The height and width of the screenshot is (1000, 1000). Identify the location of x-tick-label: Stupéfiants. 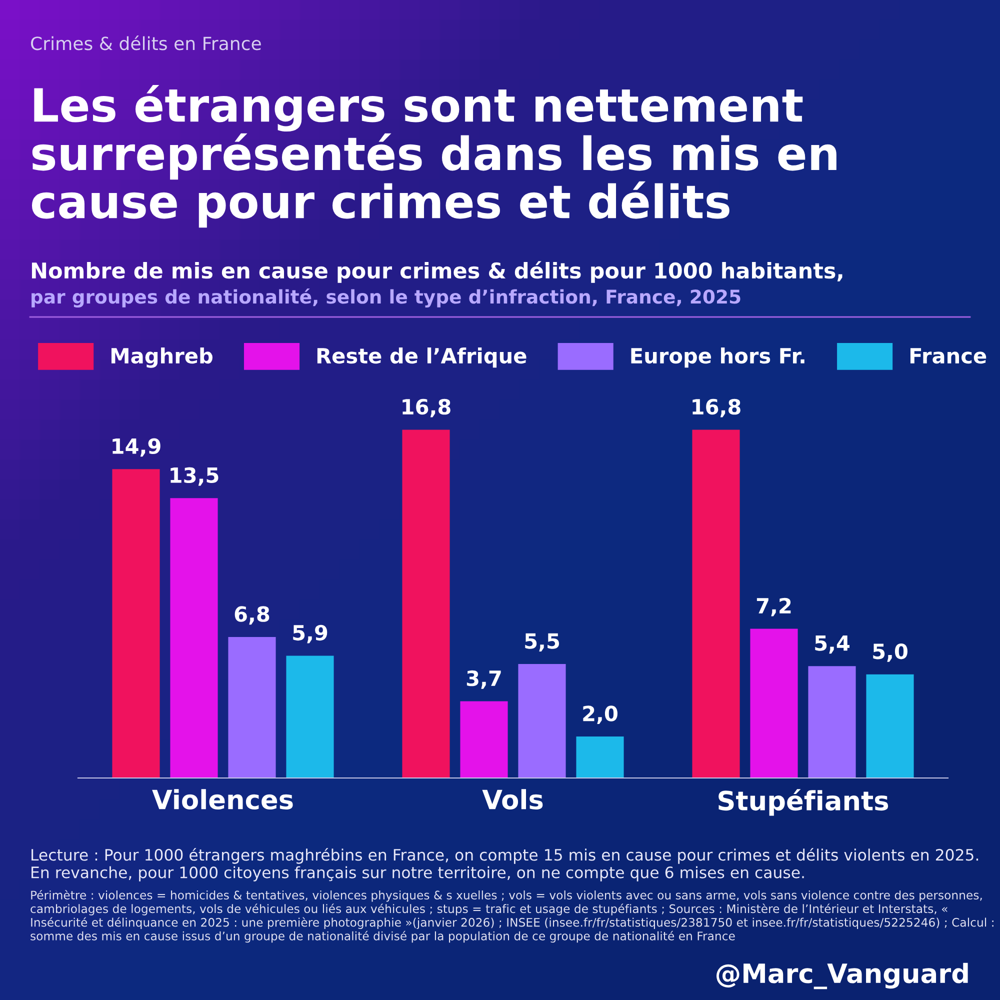
(803, 802).